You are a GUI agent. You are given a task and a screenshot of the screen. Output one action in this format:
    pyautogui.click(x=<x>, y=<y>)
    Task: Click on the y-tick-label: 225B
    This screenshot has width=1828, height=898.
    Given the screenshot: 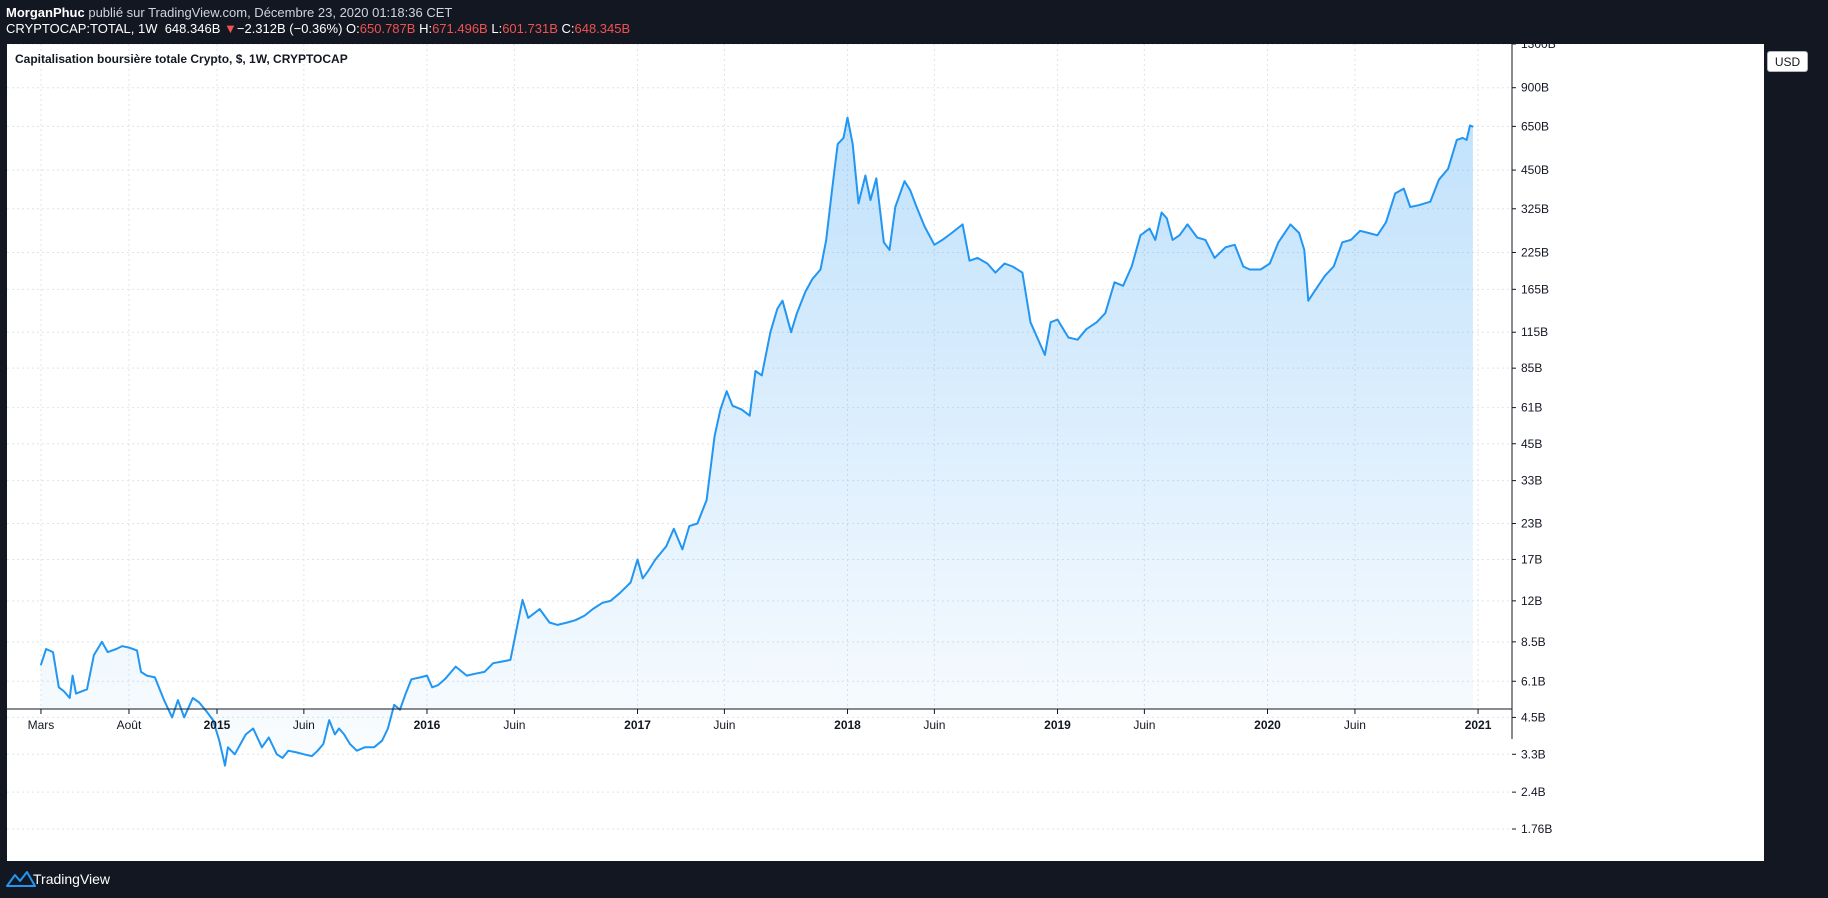 What is the action you would take?
    pyautogui.click(x=1535, y=252)
    